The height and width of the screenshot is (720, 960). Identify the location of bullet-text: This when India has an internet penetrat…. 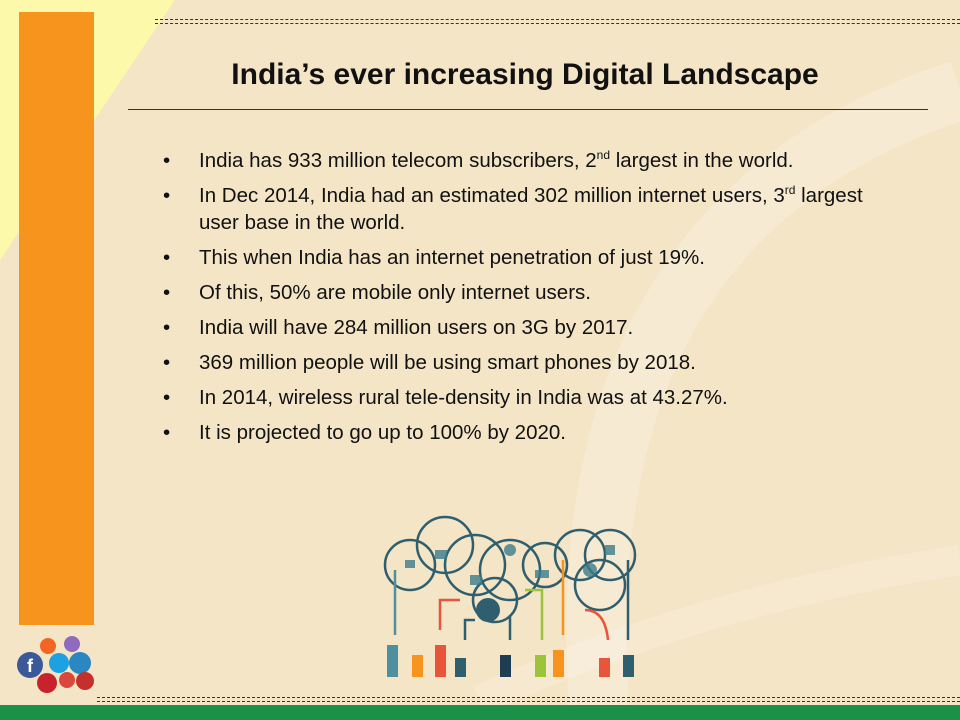
(452, 257).